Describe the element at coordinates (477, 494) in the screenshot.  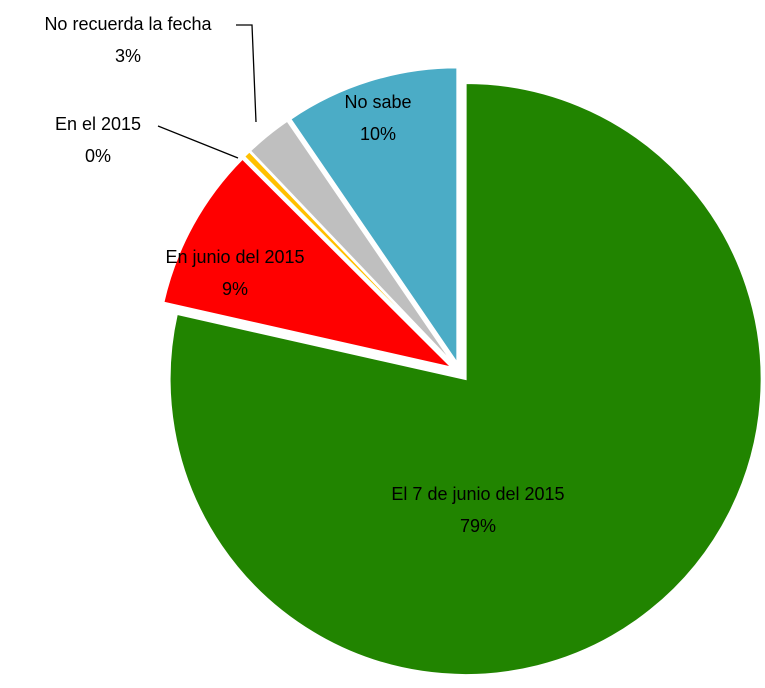
I see `slice-label: El 7 de junio del 2015` at that location.